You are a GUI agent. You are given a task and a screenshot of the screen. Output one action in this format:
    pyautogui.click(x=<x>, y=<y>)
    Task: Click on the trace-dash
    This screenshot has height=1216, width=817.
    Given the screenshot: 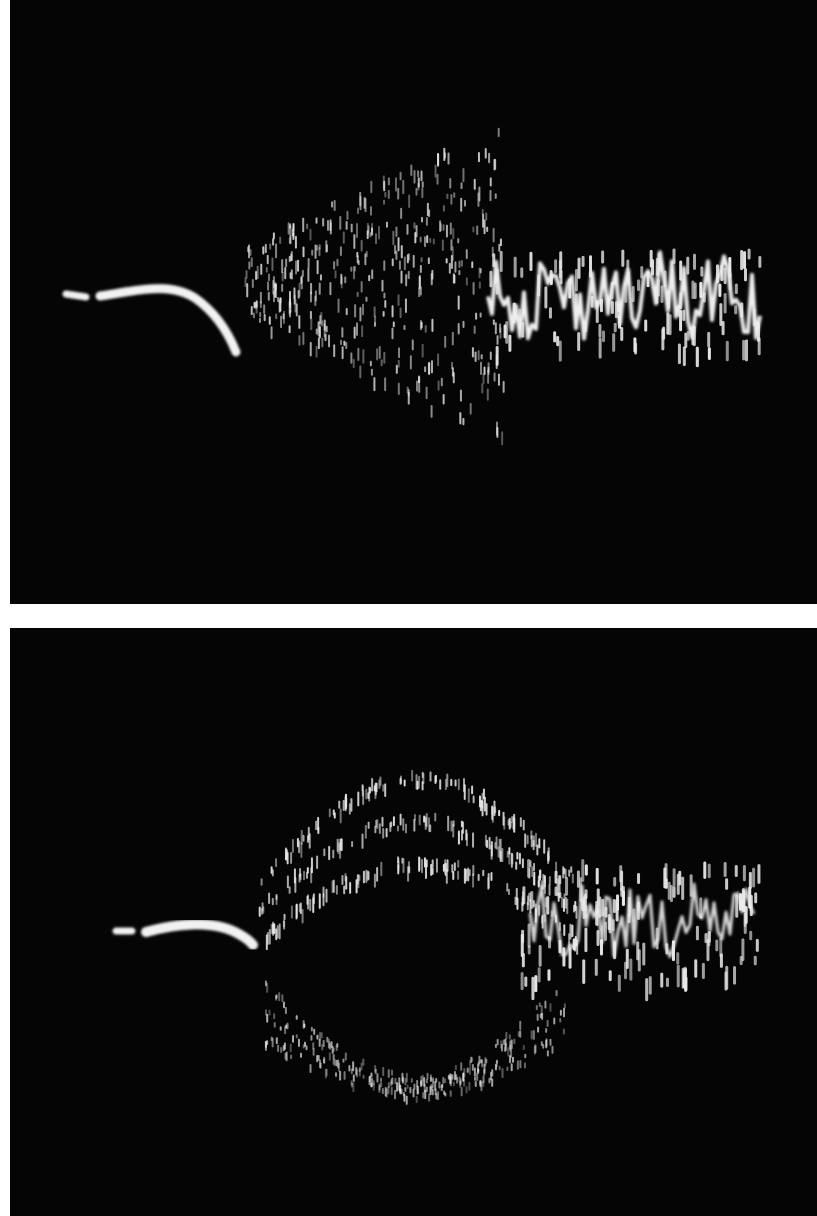 What is the action you would take?
    pyautogui.click(x=76, y=295)
    